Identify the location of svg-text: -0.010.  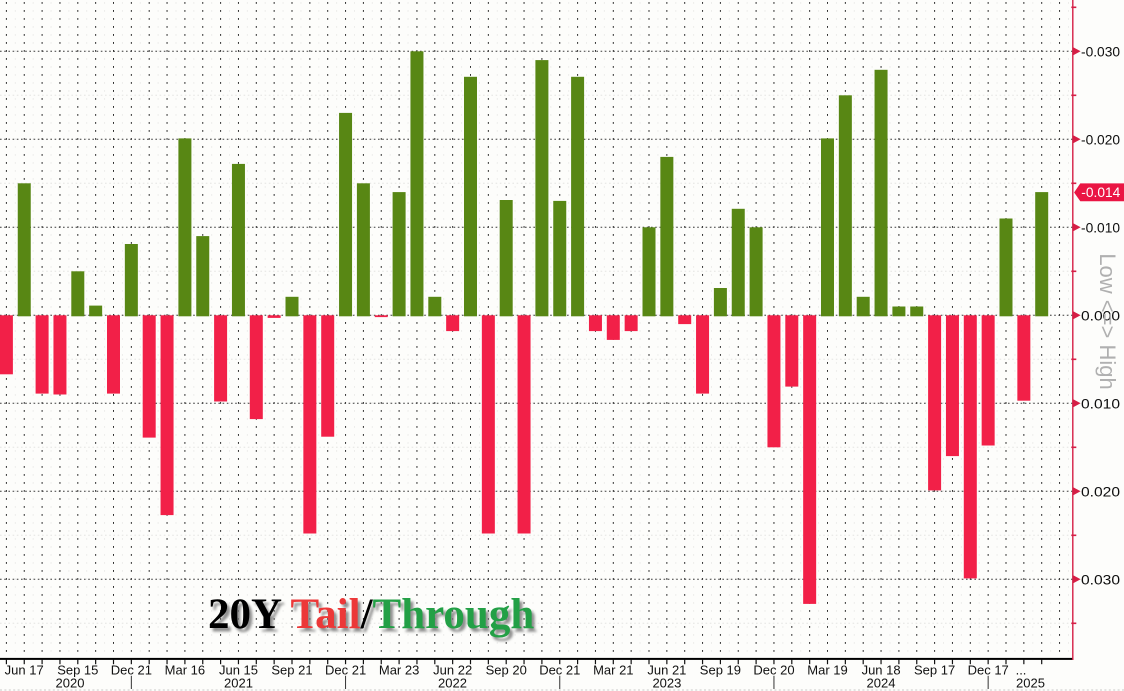
(1100, 228).